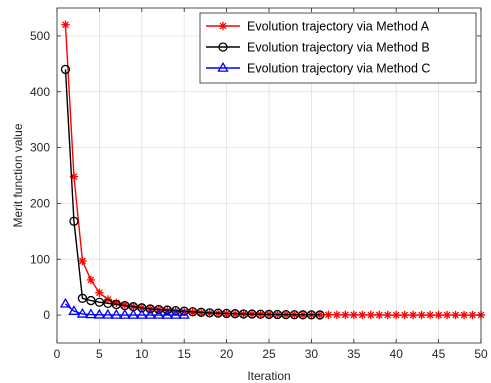 This screenshot has height=383, width=491. I want to click on legend-asterisk-marker, so click(223, 26).